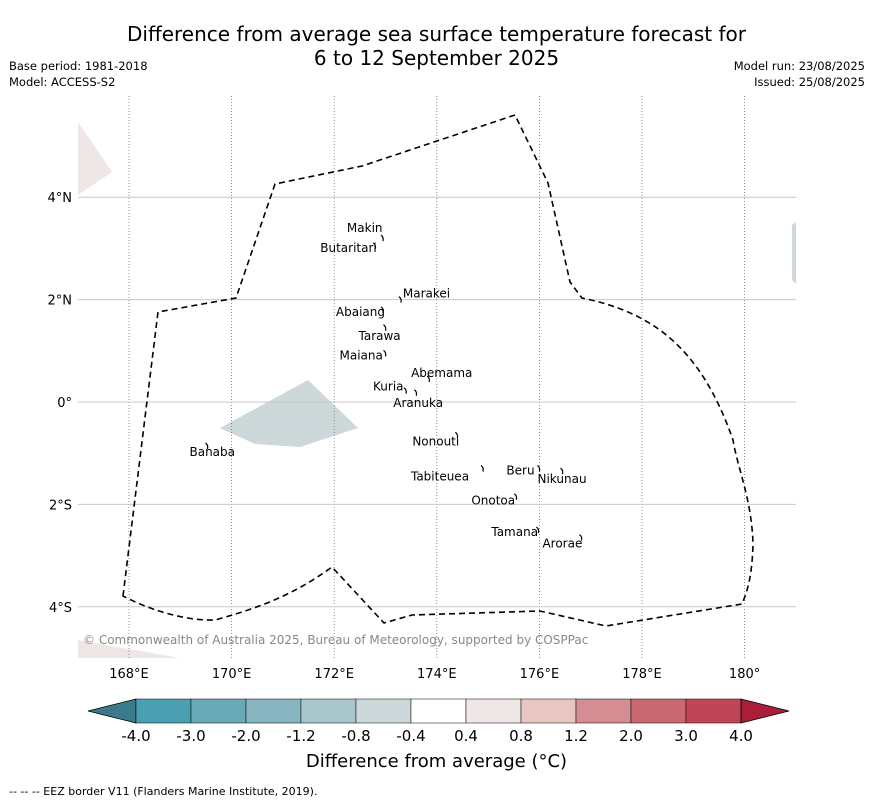  Describe the element at coordinates (561, 479) in the screenshot. I see `island-label: Nikunau` at that location.